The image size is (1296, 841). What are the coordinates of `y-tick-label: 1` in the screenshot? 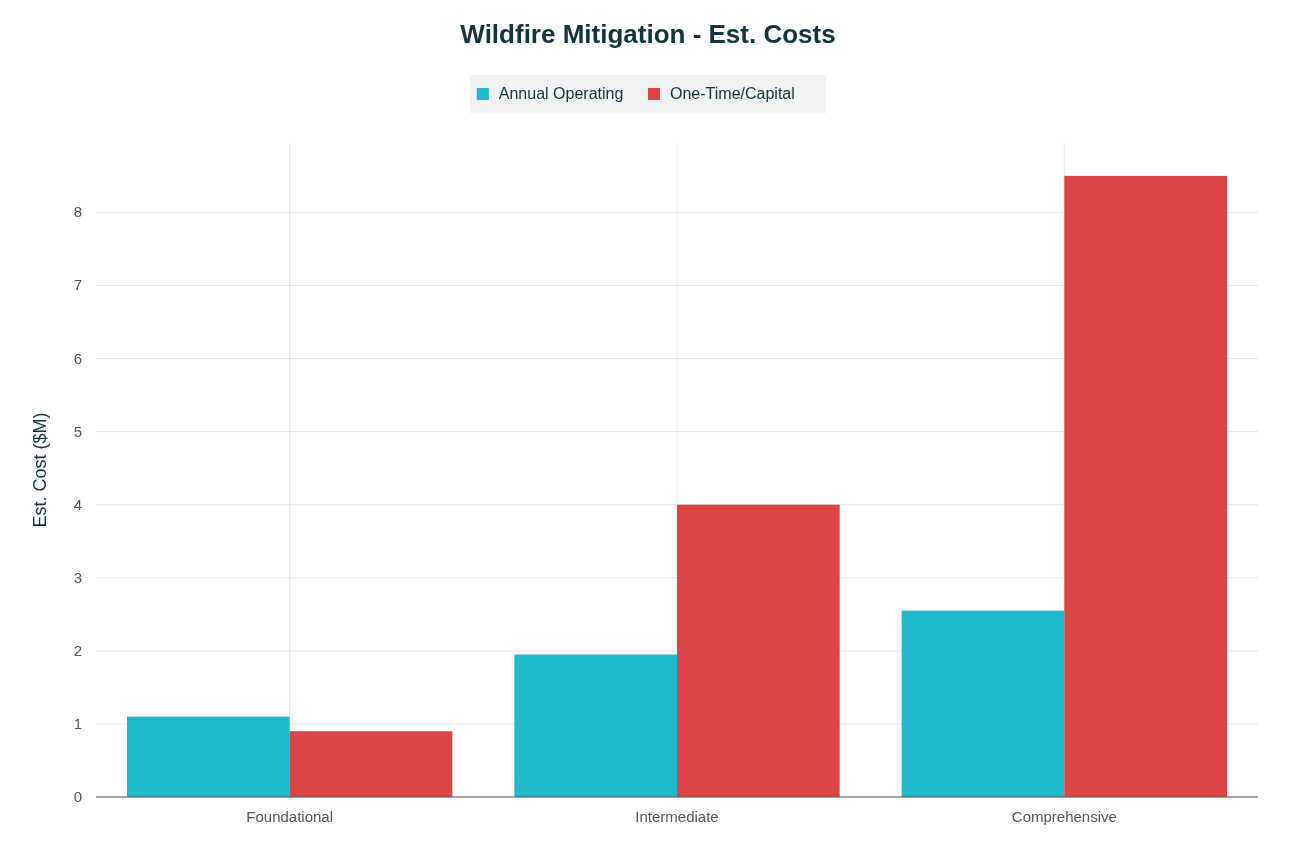 It's located at (77, 723).